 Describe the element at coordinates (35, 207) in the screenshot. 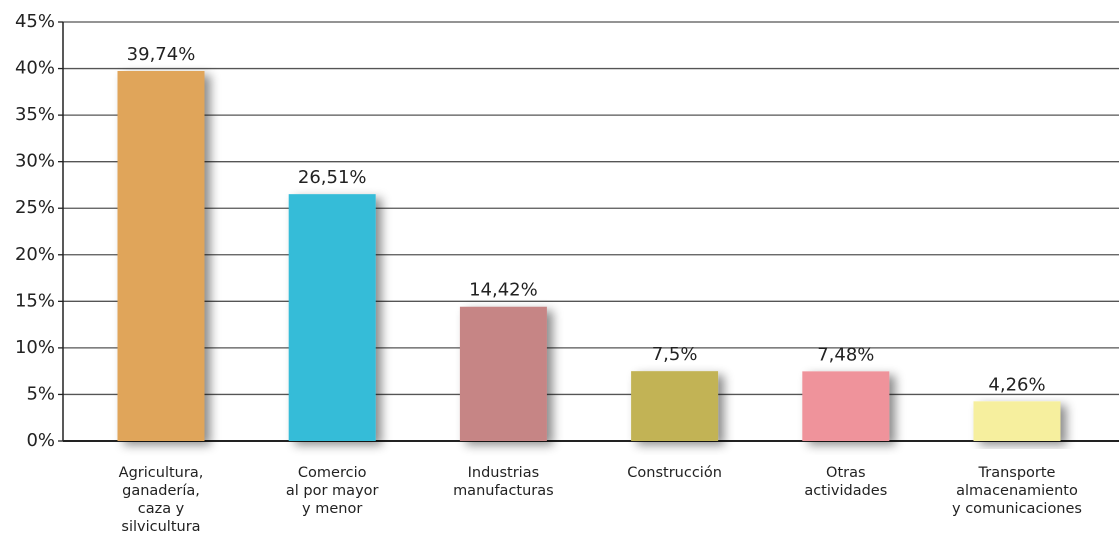

I see `y-tick-label: 25%` at that location.